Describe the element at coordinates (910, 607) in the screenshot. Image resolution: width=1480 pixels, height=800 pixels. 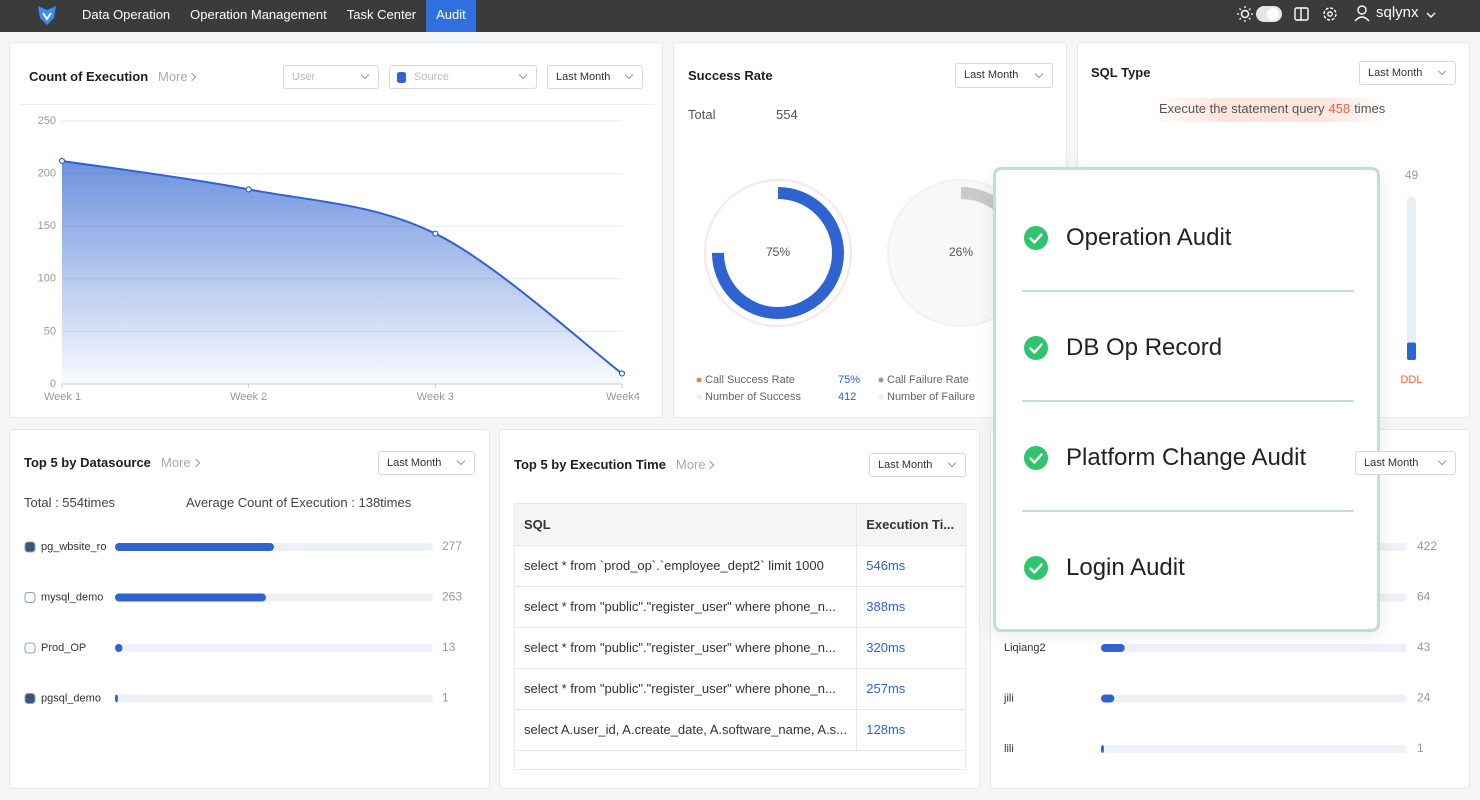
I see `duration-cell: 388ms` at that location.